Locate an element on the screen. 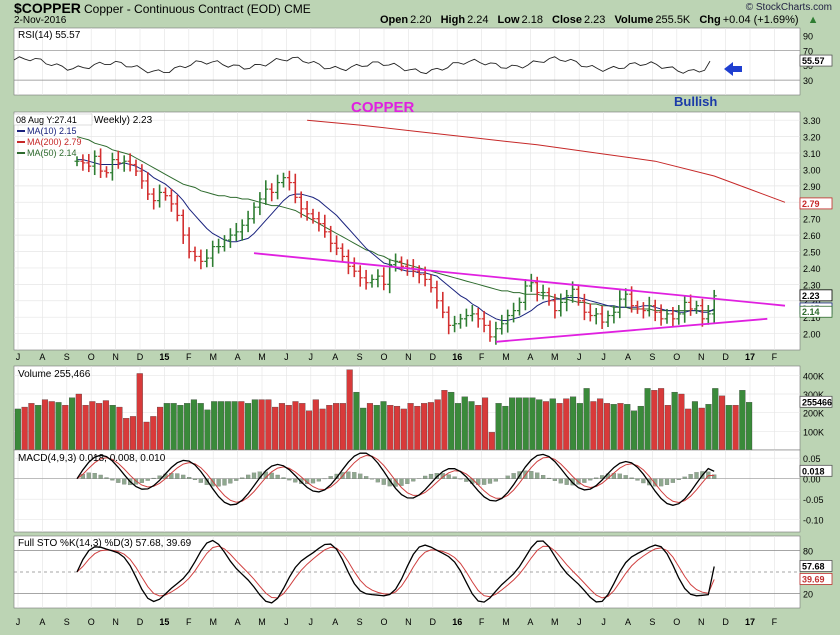 This screenshot has width=840, height=635. high-value: 2.24 is located at coordinates (478, 20).